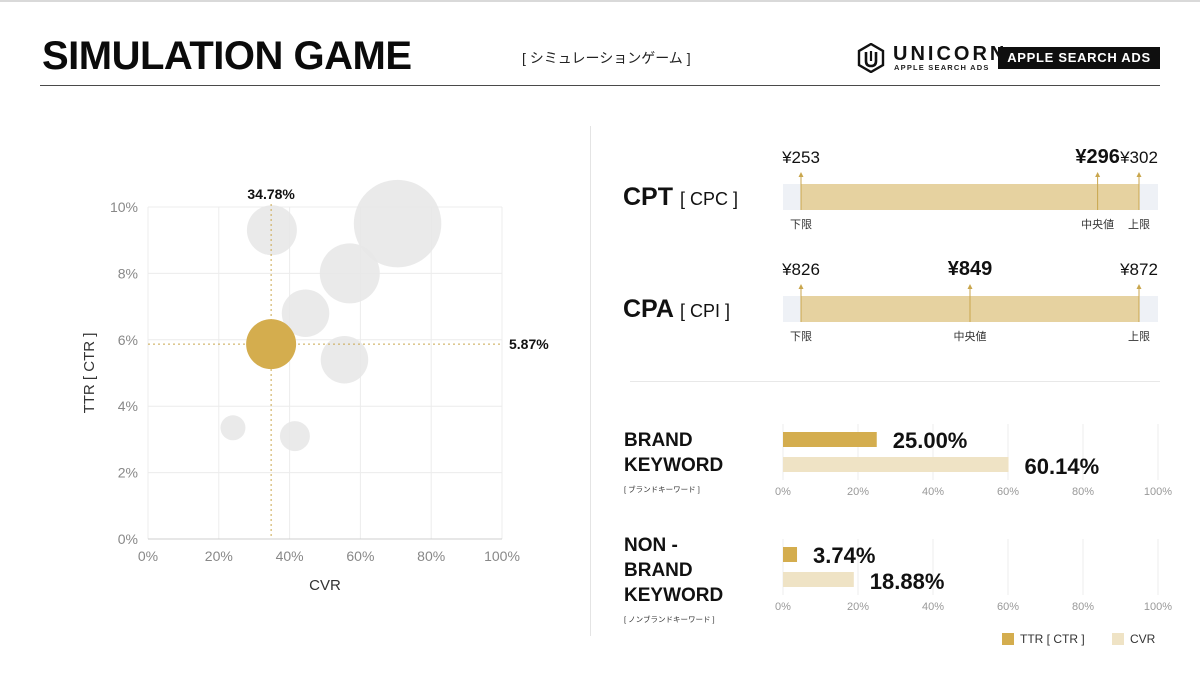  What do you see at coordinates (1138, 157) in the screenshot?
I see `range-value-max: ¥302` at bounding box center [1138, 157].